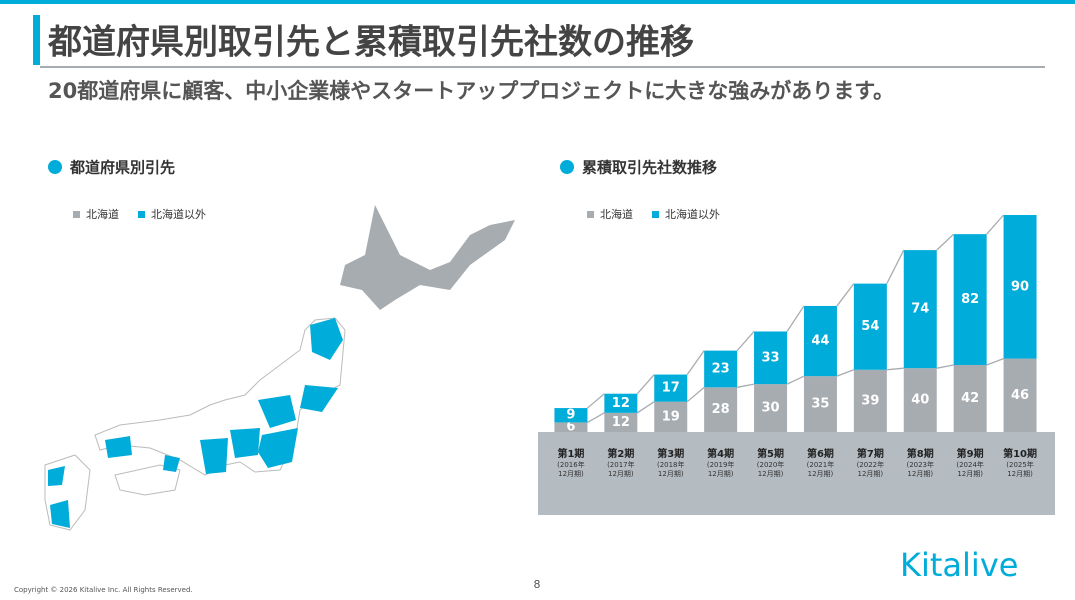 Image resolution: width=1075 pixels, height=600 pixels. What do you see at coordinates (721, 409) in the screenshot?
I see `value-label: 28` at bounding box center [721, 409].